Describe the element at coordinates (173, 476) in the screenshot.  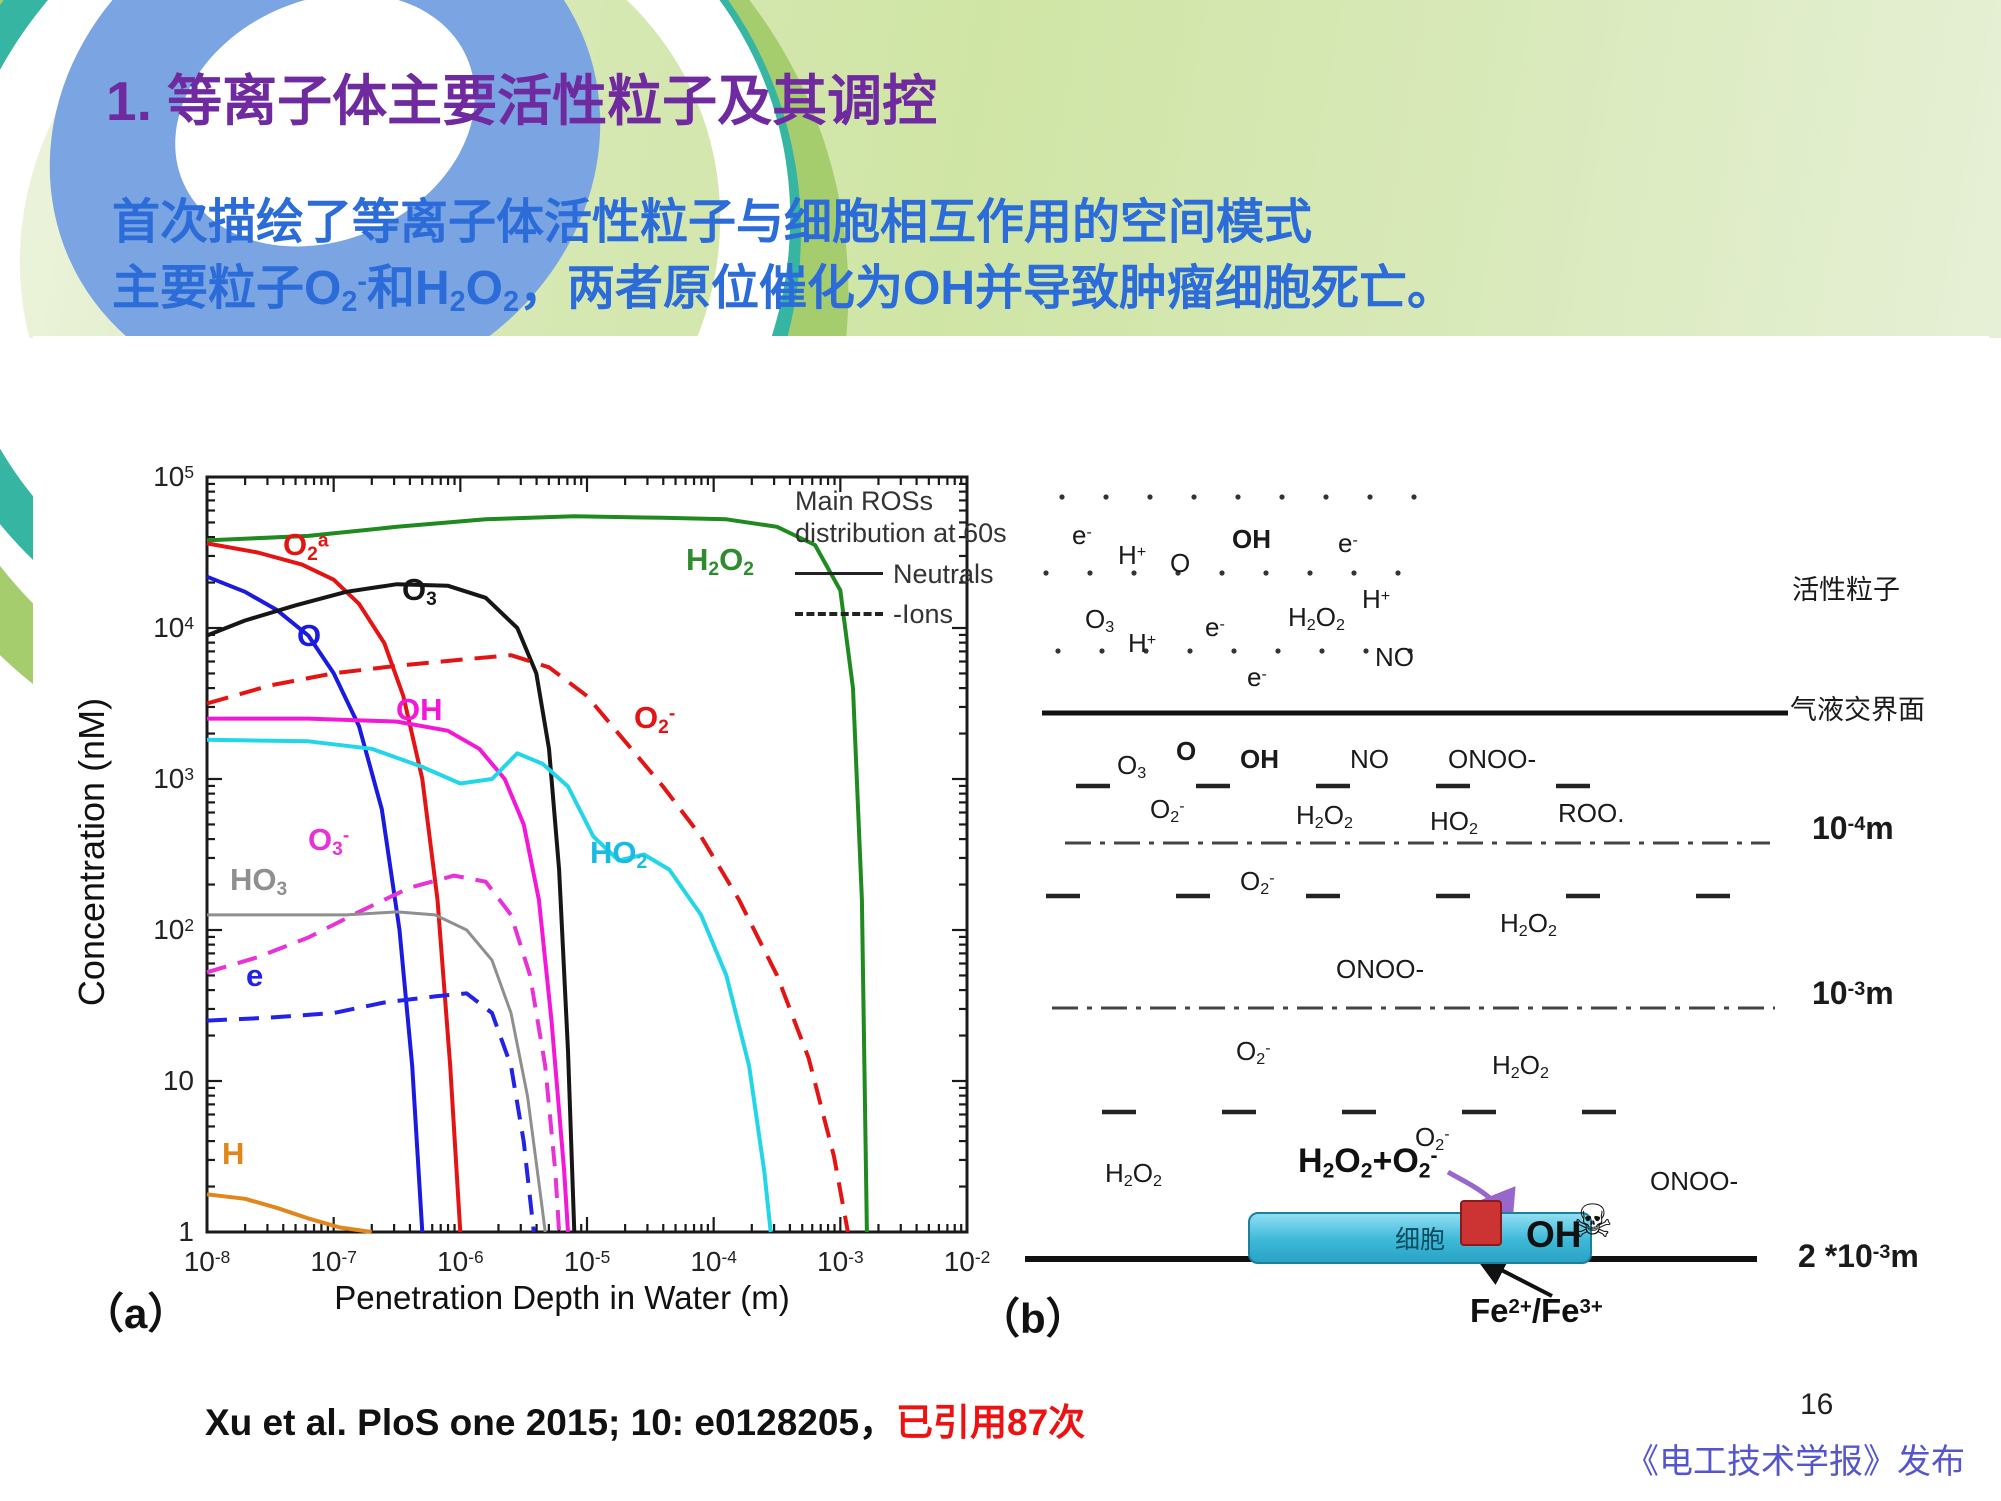
I see `y-tick-label: 10⁵` at that location.